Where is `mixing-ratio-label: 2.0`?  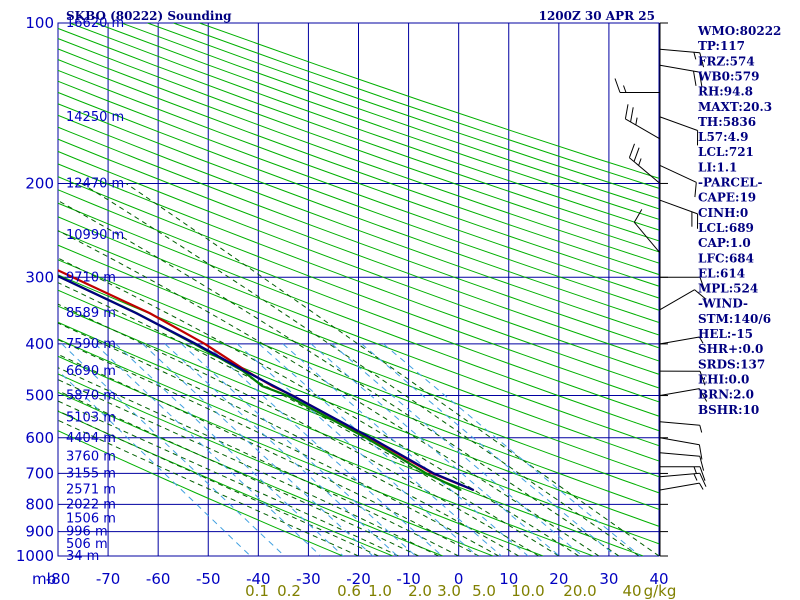 mixing-ratio-label: 2.0 is located at coordinates (420, 591).